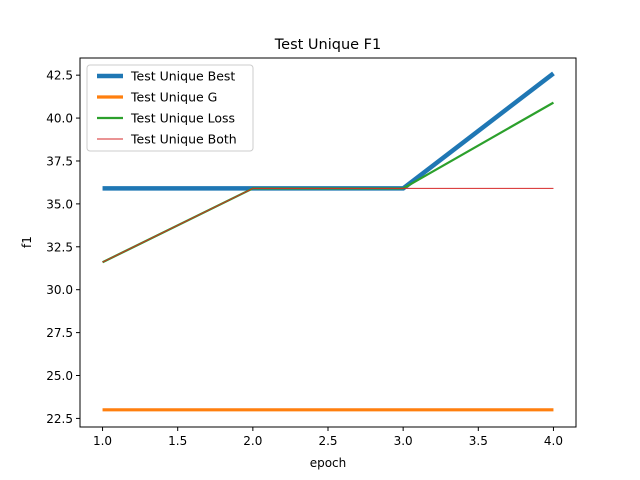 Image resolution: width=640 pixels, height=480 pixels. What do you see at coordinates (182, 118) in the screenshot?
I see `legend-label-3: Test Unique Loss` at bounding box center [182, 118].